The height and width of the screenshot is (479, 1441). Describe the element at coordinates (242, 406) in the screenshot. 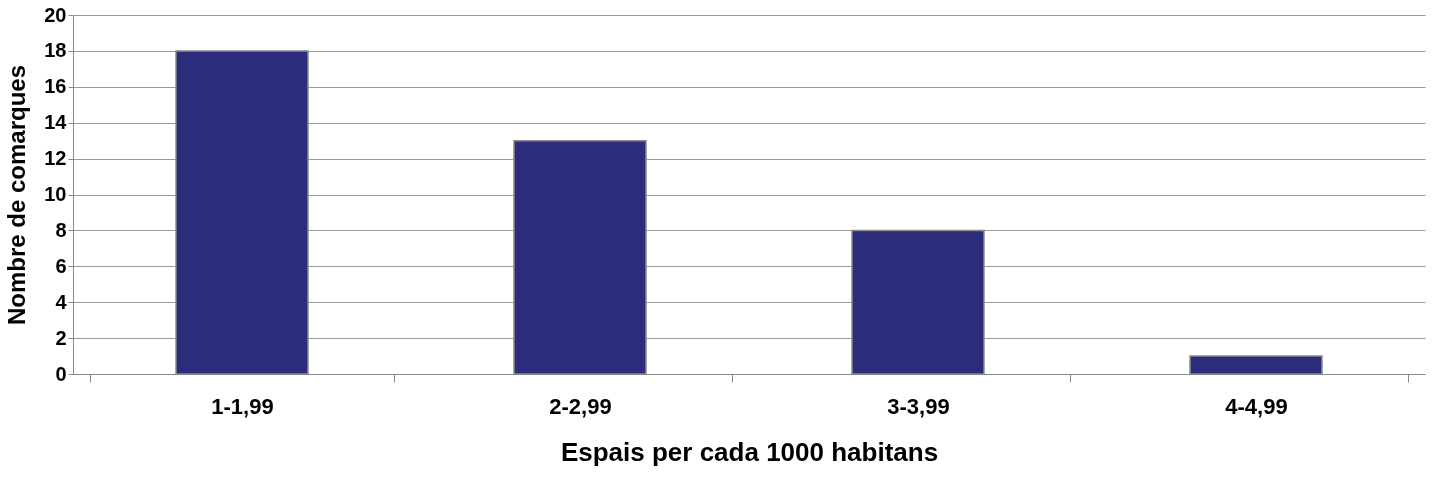

I see `x-tick-label: 1-1,99` at that location.